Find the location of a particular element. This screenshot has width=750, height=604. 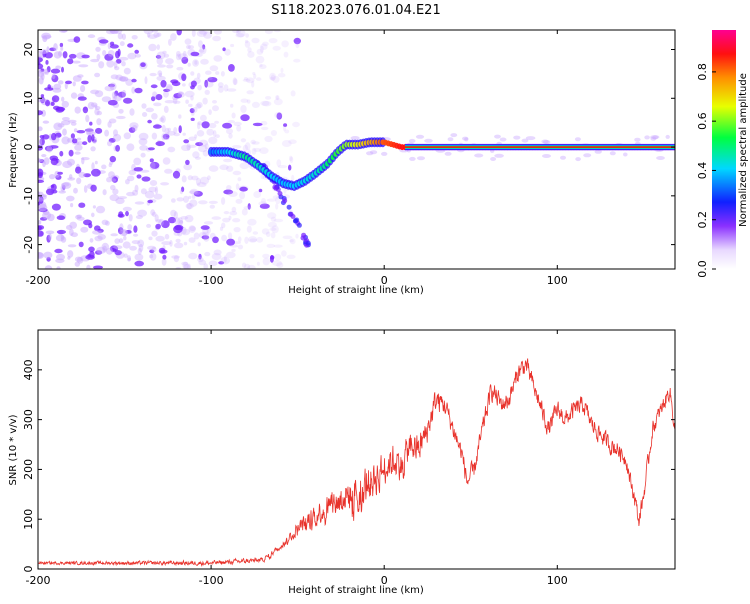

spectrogram-xtick-label: 0 is located at coordinates (384, 280).